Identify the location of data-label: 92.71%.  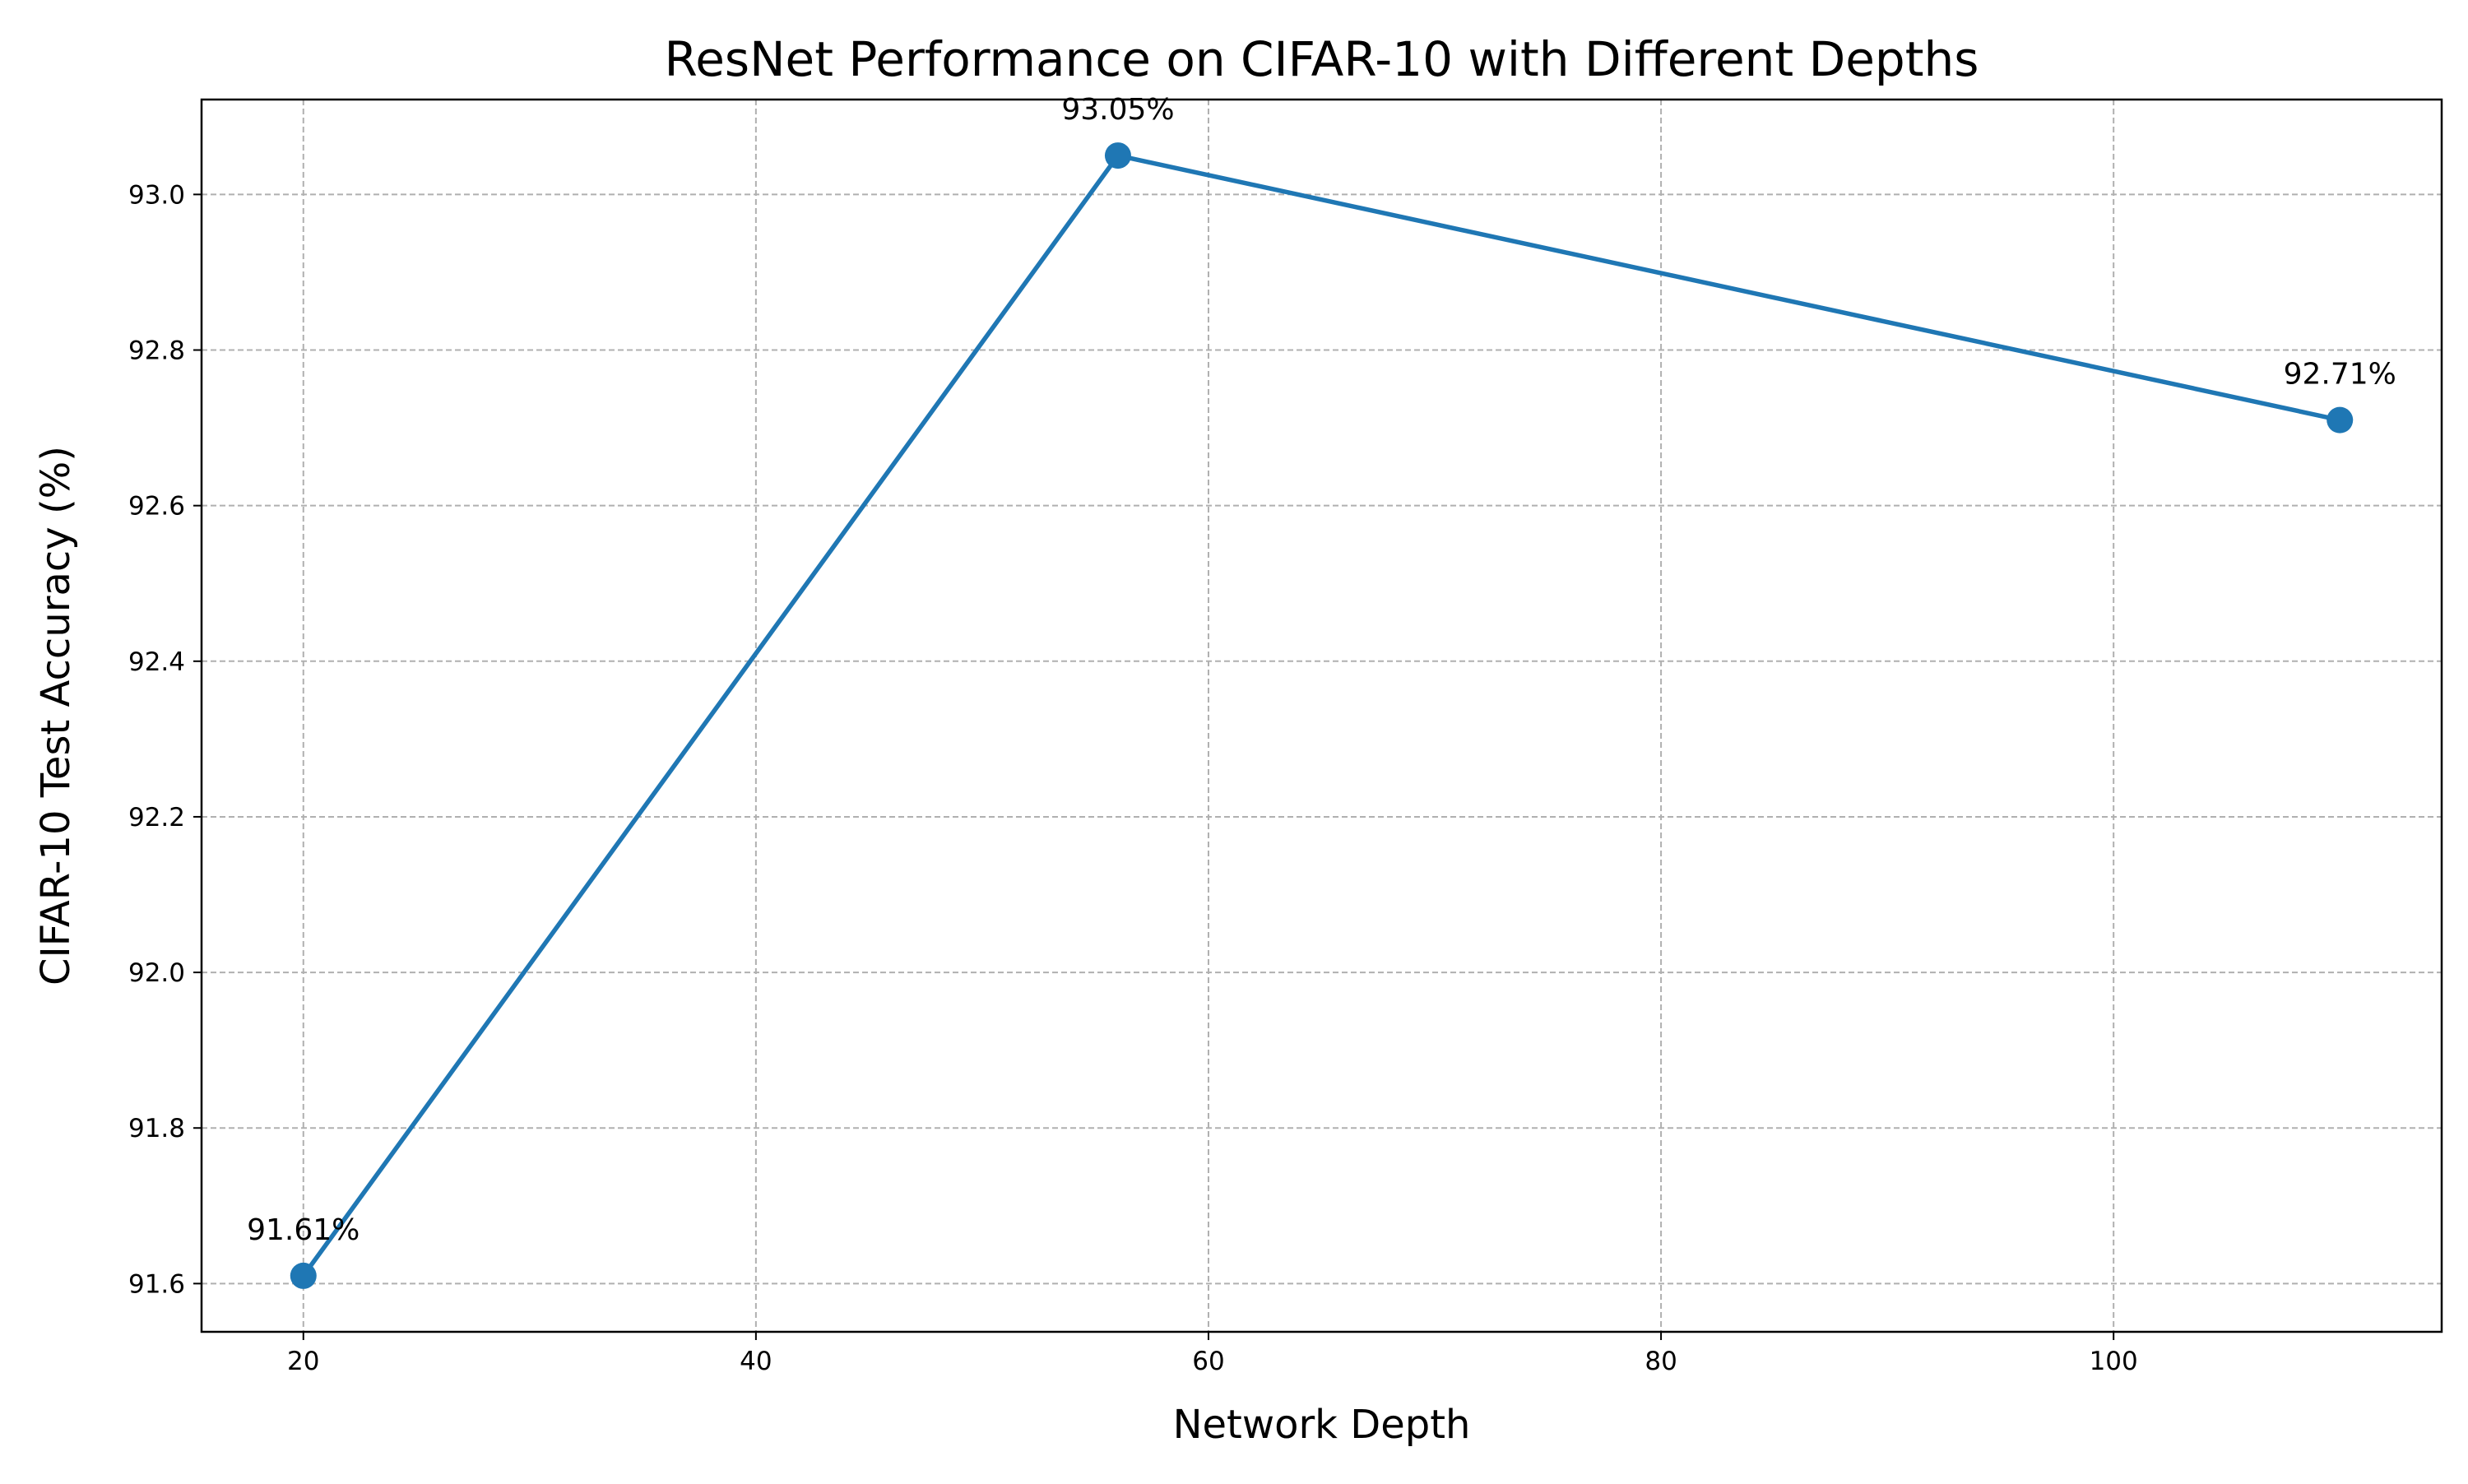
(2340, 375).